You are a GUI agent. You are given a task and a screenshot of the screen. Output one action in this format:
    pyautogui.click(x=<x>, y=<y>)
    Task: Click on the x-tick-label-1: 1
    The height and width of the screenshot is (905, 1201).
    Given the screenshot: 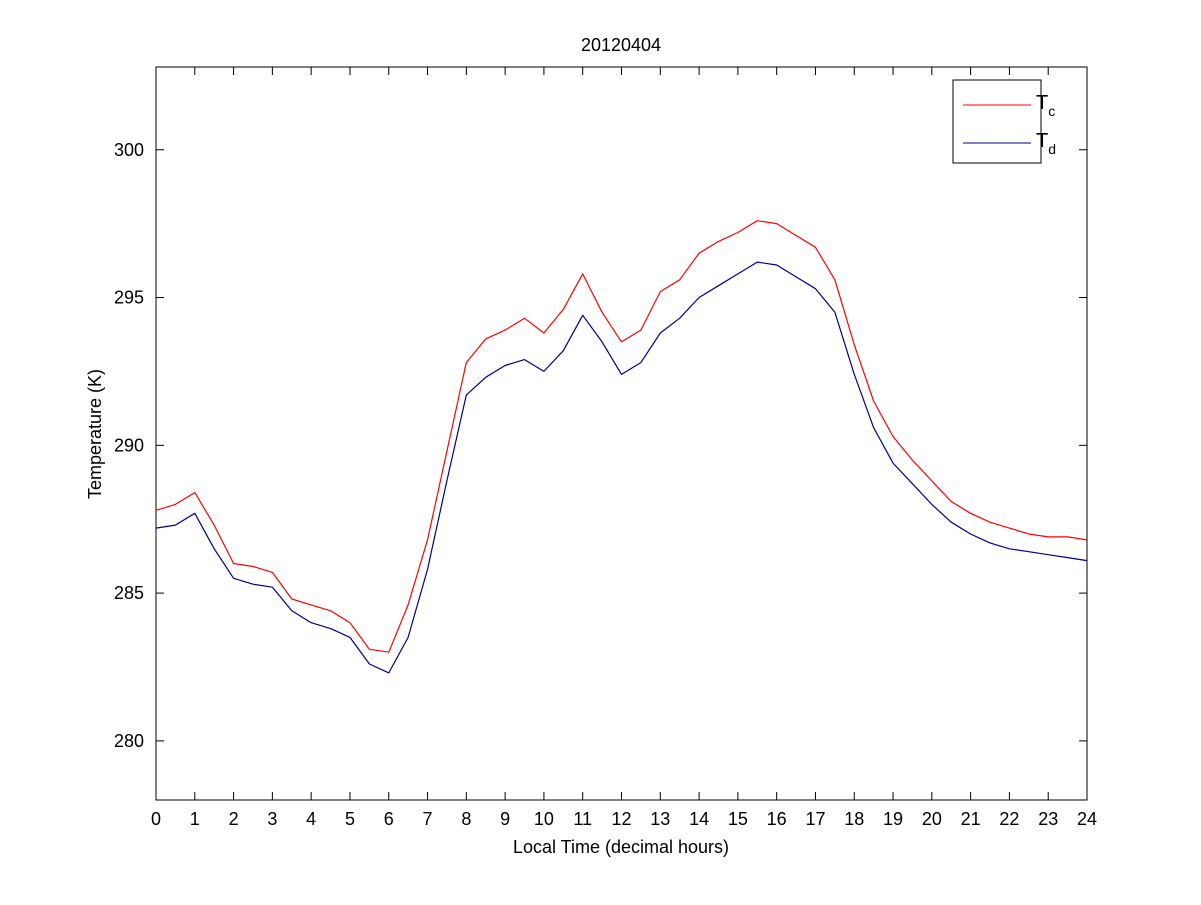 What is the action you would take?
    pyautogui.click(x=195, y=819)
    